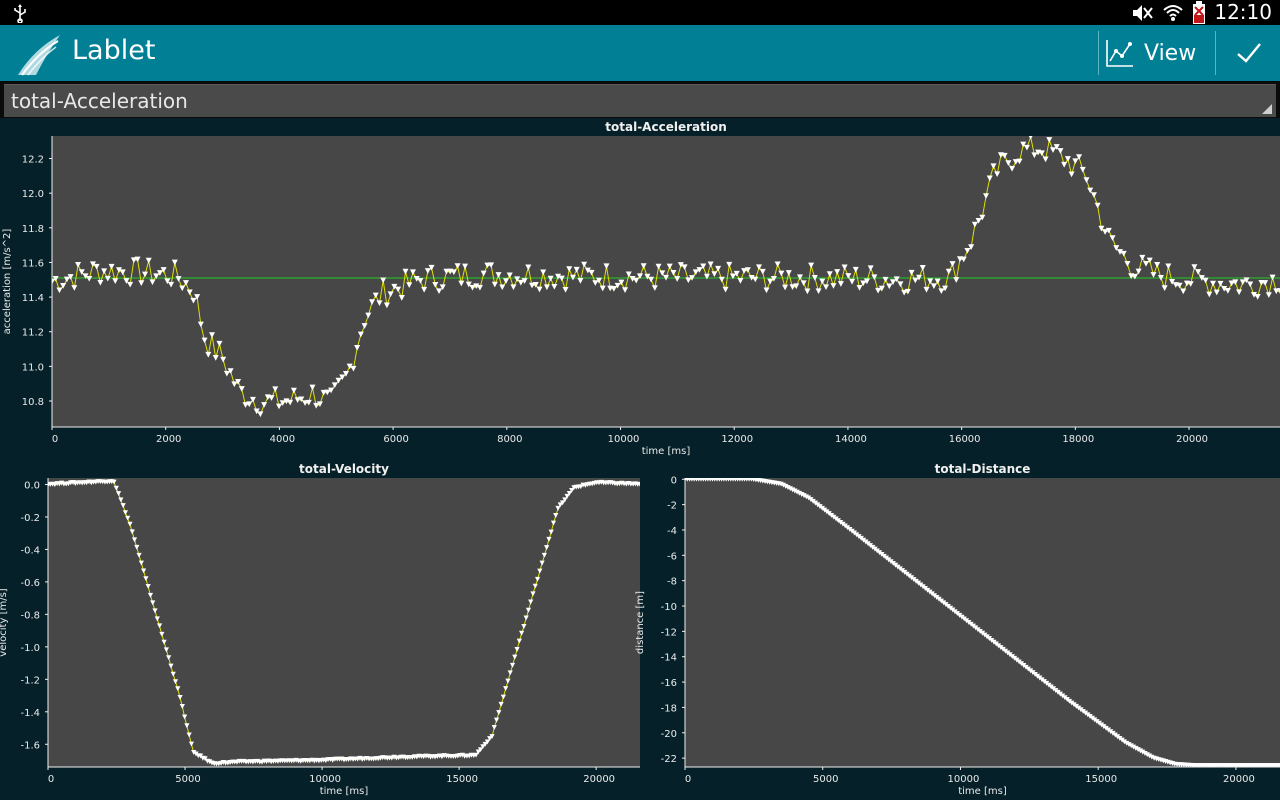  What do you see at coordinates (599, 779) in the screenshot?
I see `x-tick-label: 20000` at bounding box center [599, 779].